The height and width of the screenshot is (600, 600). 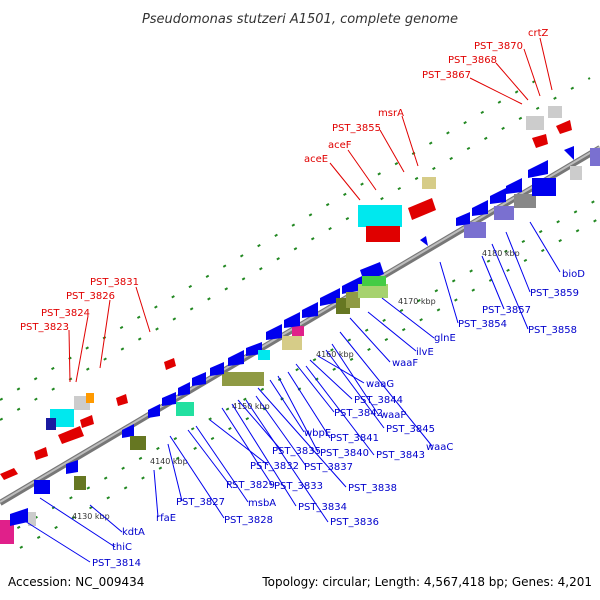 What do you see at coordinates (538, 33) in the screenshot?
I see `gene-label: crtZ` at bounding box center [538, 33].